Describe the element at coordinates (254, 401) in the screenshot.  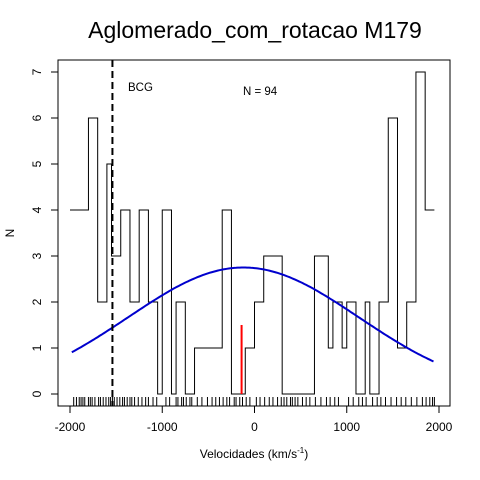
I see `rug-layer` at that location.